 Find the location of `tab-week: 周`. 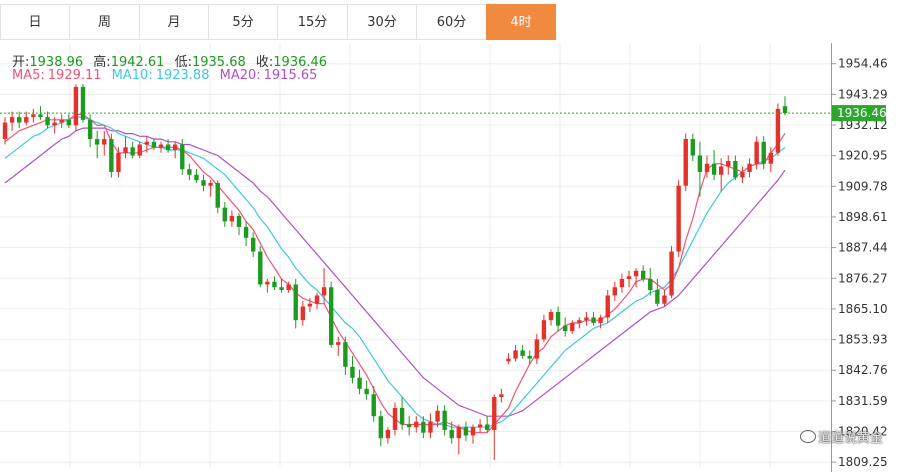

tab-week: 周 is located at coordinates (104, 22).